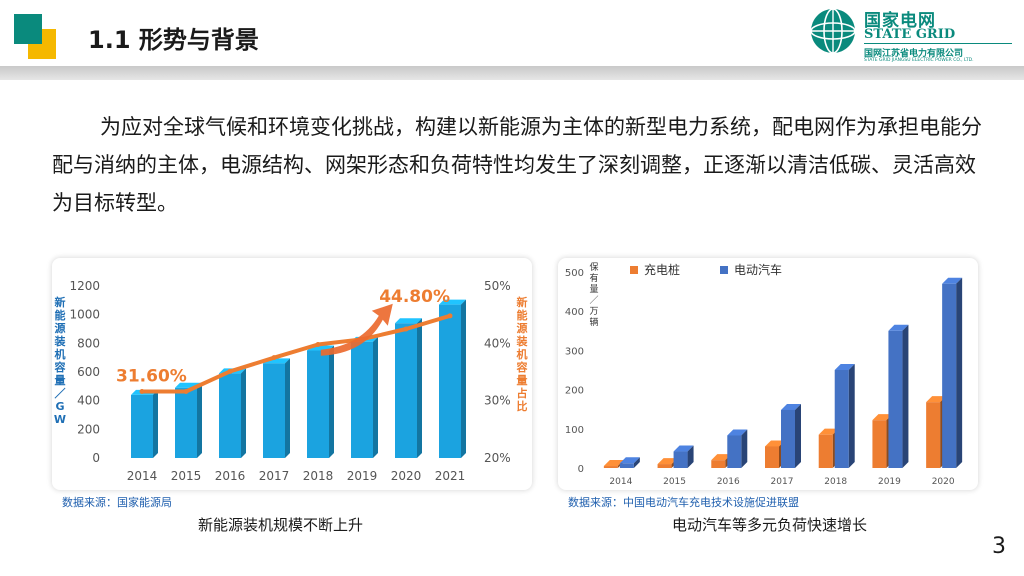  Describe the element at coordinates (999, 546) in the screenshot. I see `page-number: 3` at that location.